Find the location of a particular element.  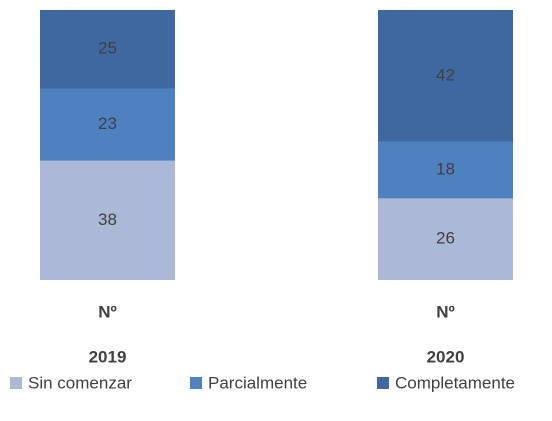

data-label: 25 is located at coordinates (107, 48).